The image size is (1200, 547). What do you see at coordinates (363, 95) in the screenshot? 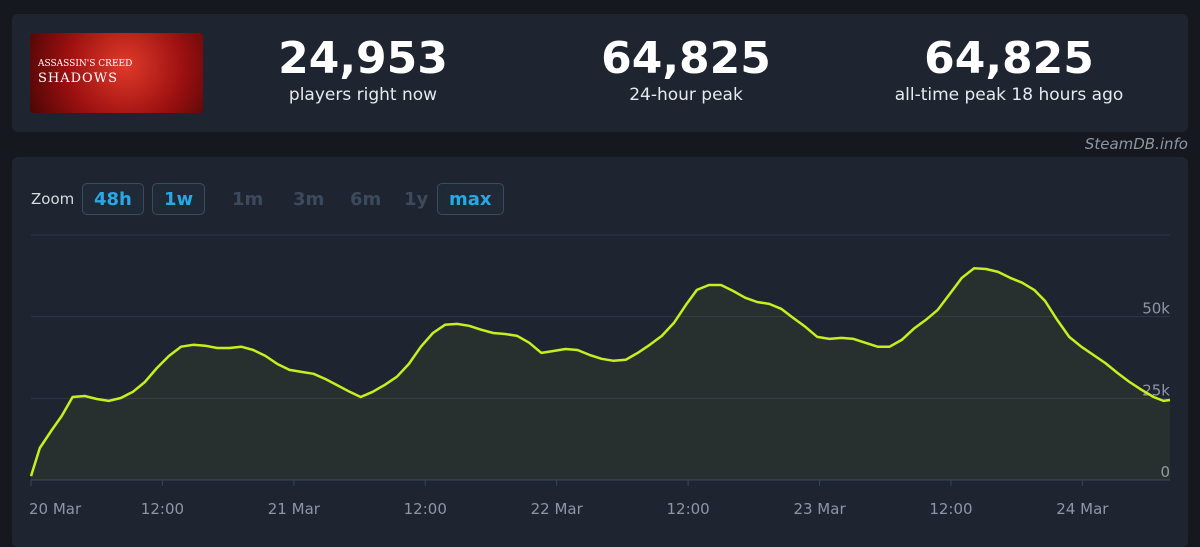
I see `stat-label: players right now` at bounding box center [363, 95].